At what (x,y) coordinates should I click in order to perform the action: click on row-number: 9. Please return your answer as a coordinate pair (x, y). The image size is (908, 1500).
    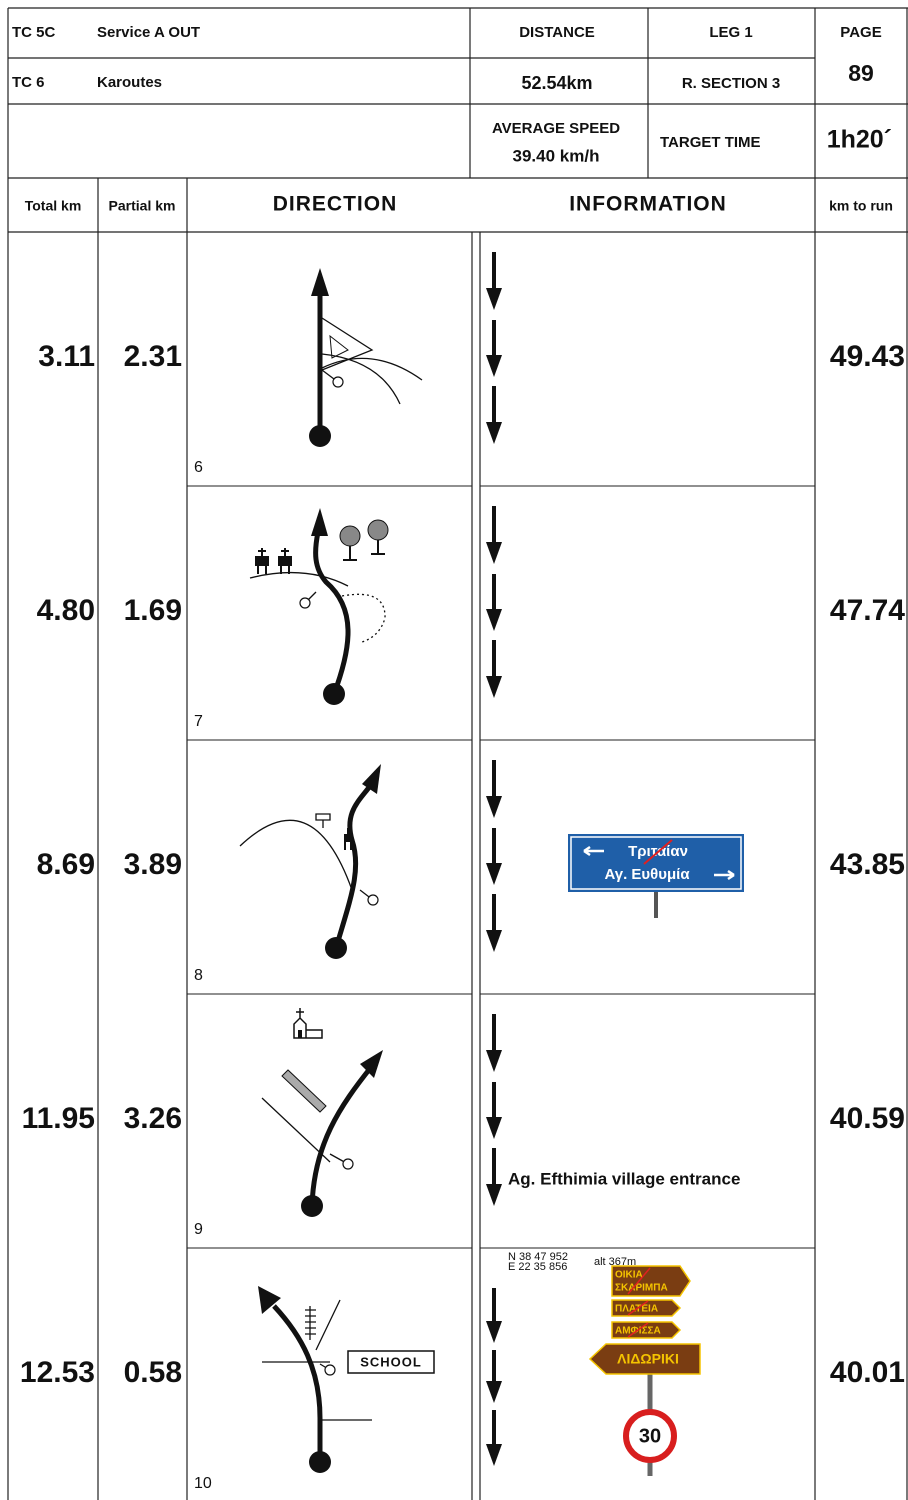
    Looking at the image, I should click on (198, 1229).